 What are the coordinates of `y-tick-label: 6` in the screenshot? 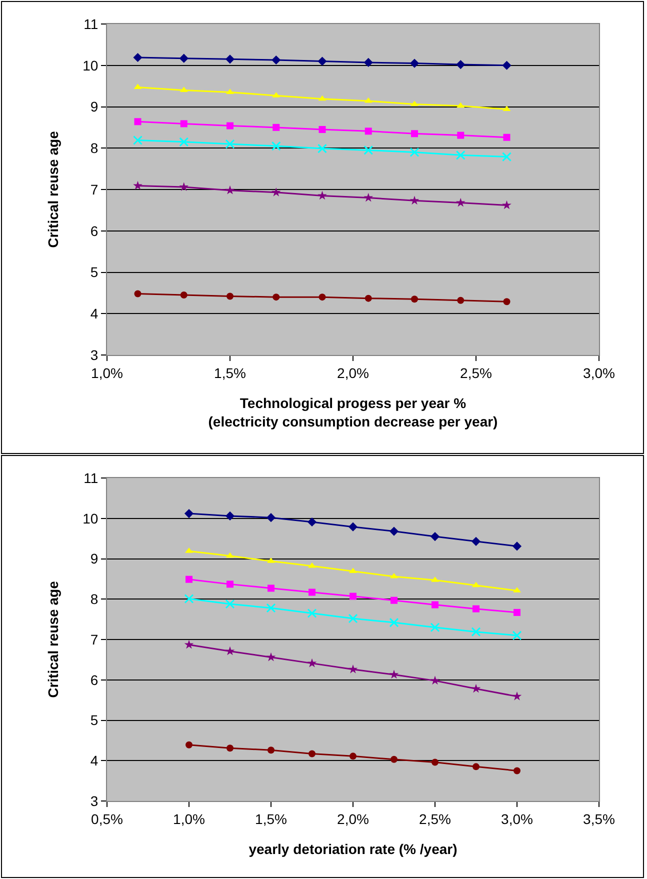 It's located at (94, 680).